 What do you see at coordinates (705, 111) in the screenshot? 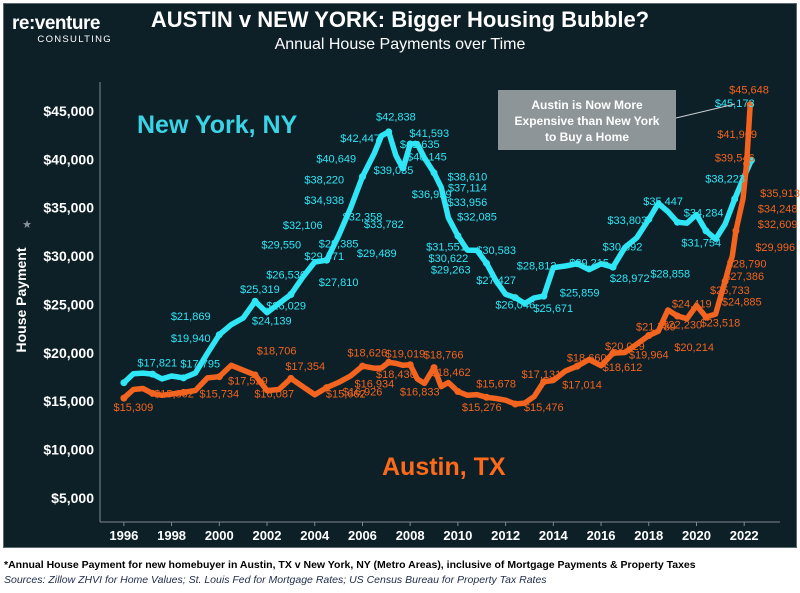
I see `annotation-leader` at bounding box center [705, 111].